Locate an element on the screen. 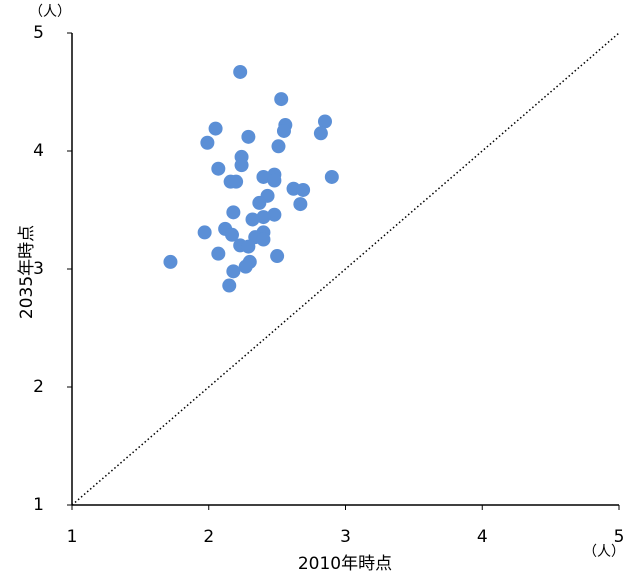 The width and height of the screenshot is (628, 579). x-tick-label: 1 is located at coordinates (72, 537).